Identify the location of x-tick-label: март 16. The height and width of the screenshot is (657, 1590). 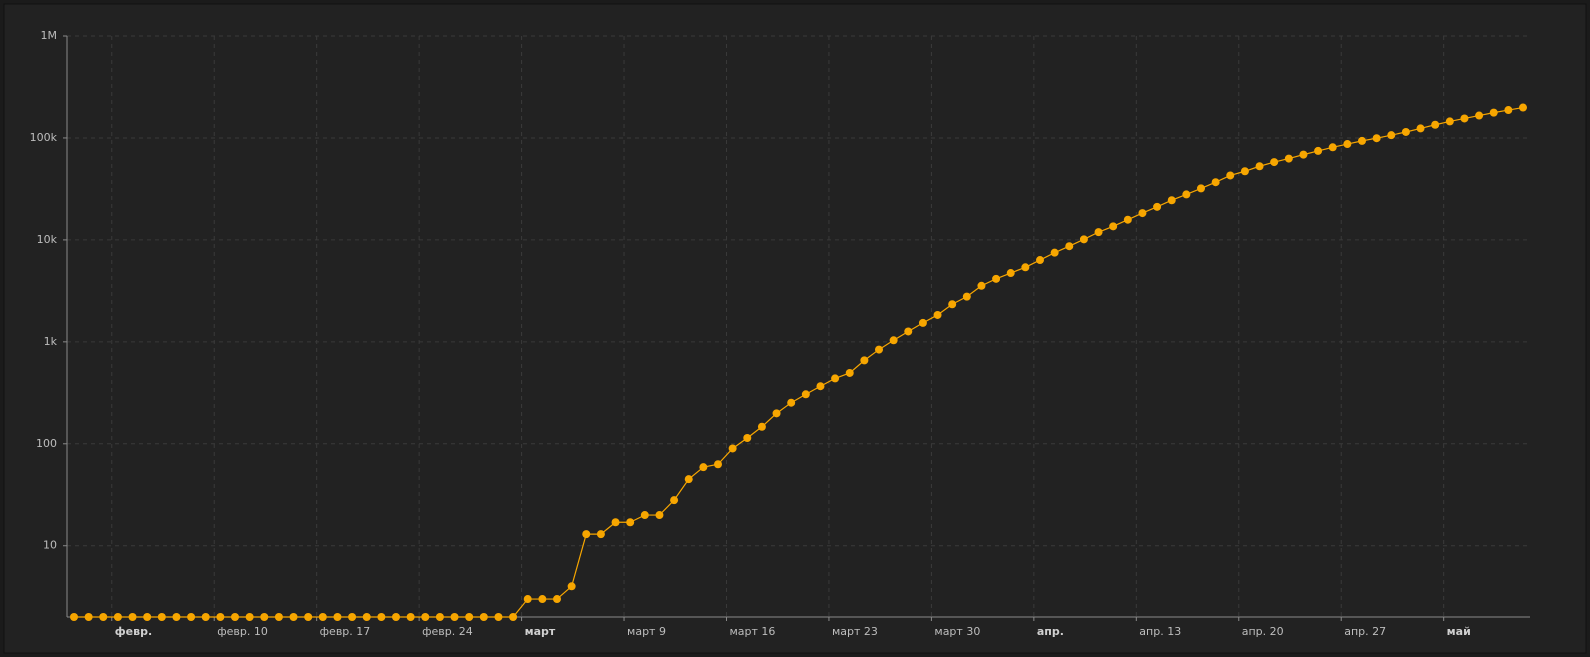
(752, 631).